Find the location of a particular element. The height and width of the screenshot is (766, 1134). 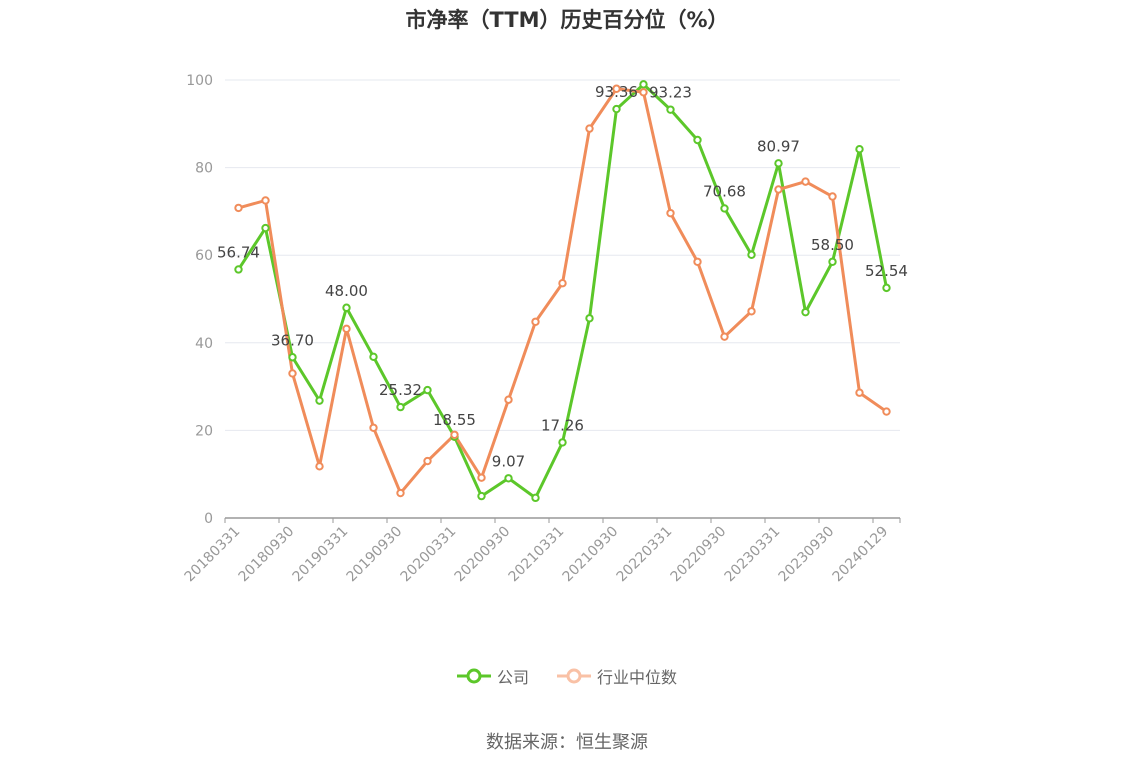

x-tick-label: 20220331 is located at coordinates (645, 555).